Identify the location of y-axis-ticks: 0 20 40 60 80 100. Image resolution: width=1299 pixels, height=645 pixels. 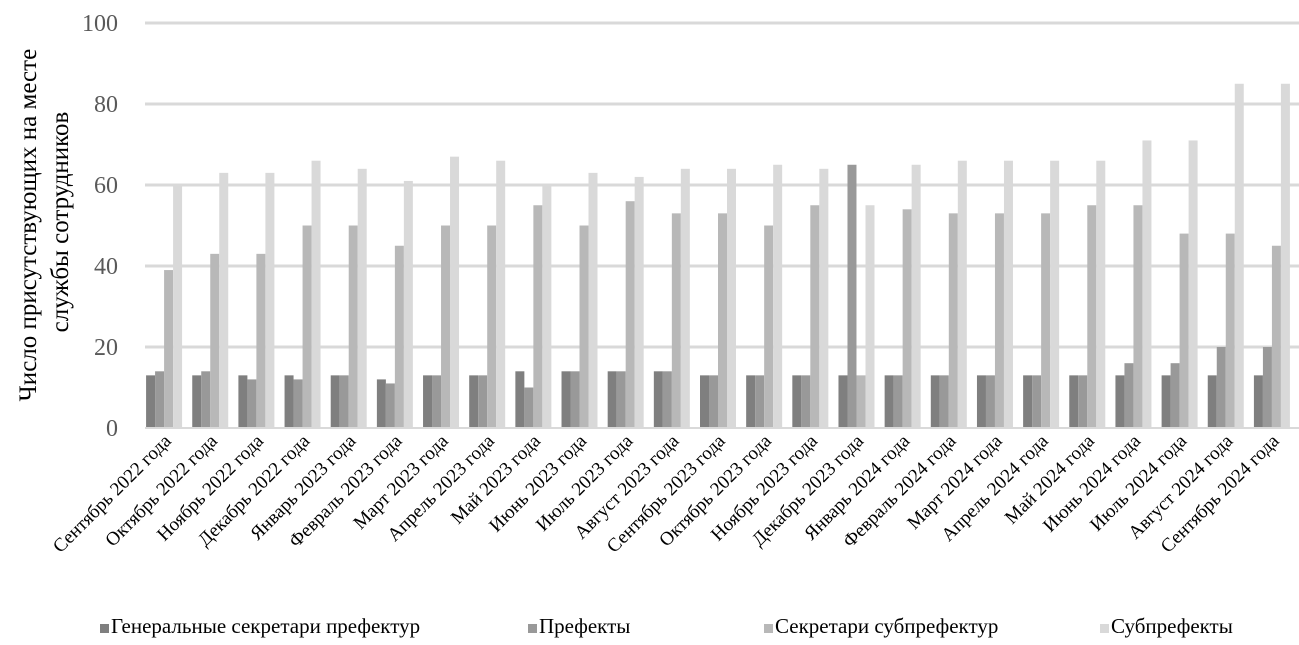
(100, 226).